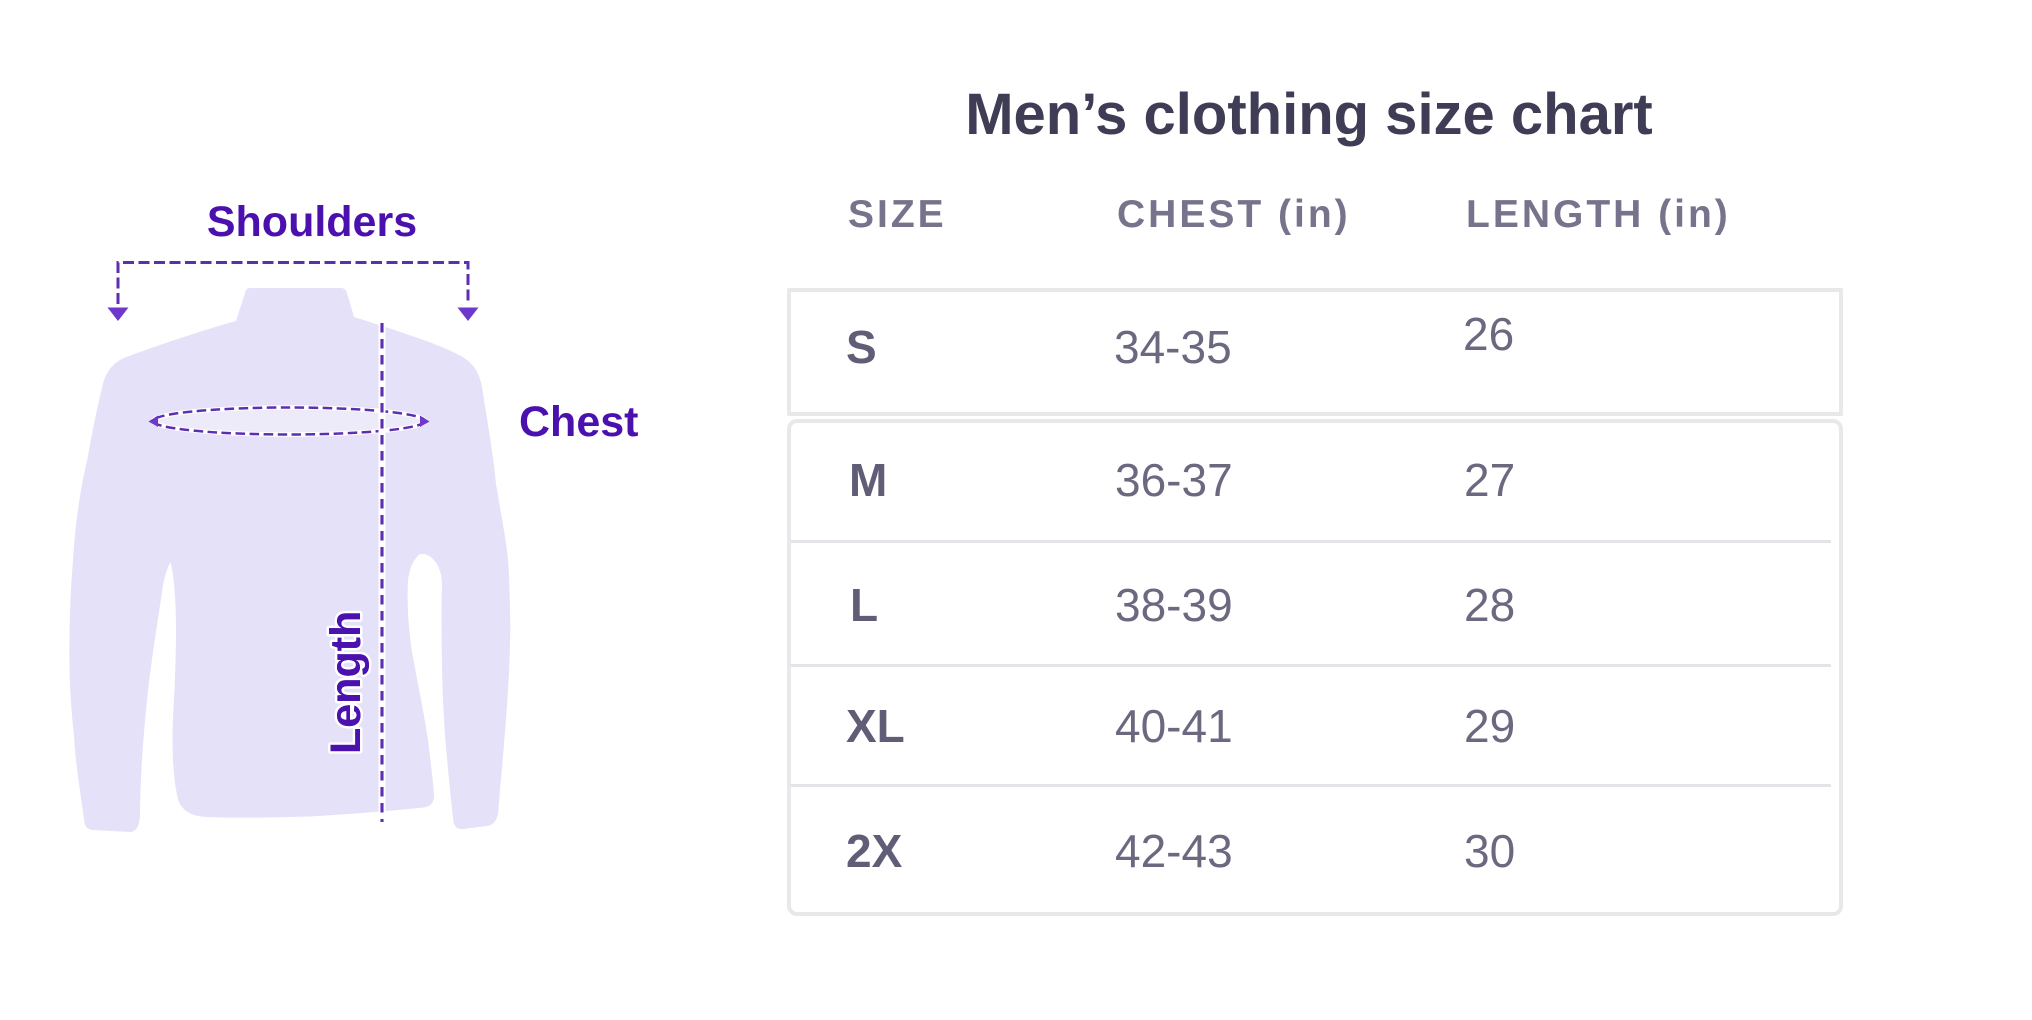 Image resolution: width=2032 pixels, height=1020 pixels. What do you see at coordinates (346, 682) in the screenshot?
I see `svg-text: Length` at bounding box center [346, 682].